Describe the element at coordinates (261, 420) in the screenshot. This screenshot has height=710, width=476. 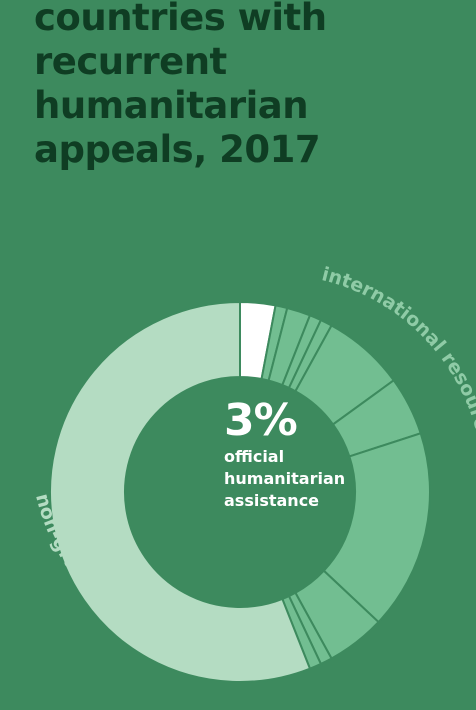
I see `center-value: 3%` at that location.